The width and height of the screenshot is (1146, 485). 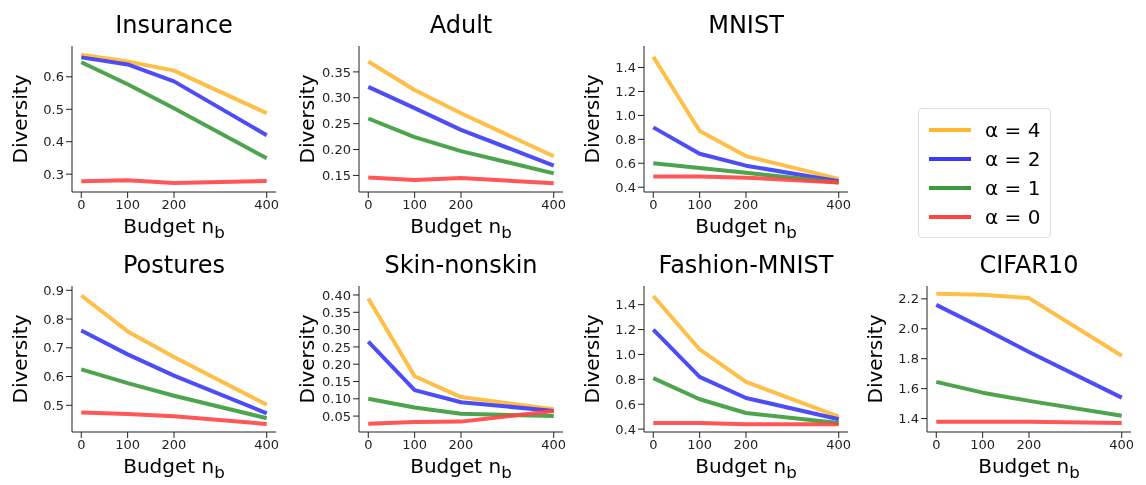 I want to click on legend-label: α = 2, so click(x=1013, y=158).